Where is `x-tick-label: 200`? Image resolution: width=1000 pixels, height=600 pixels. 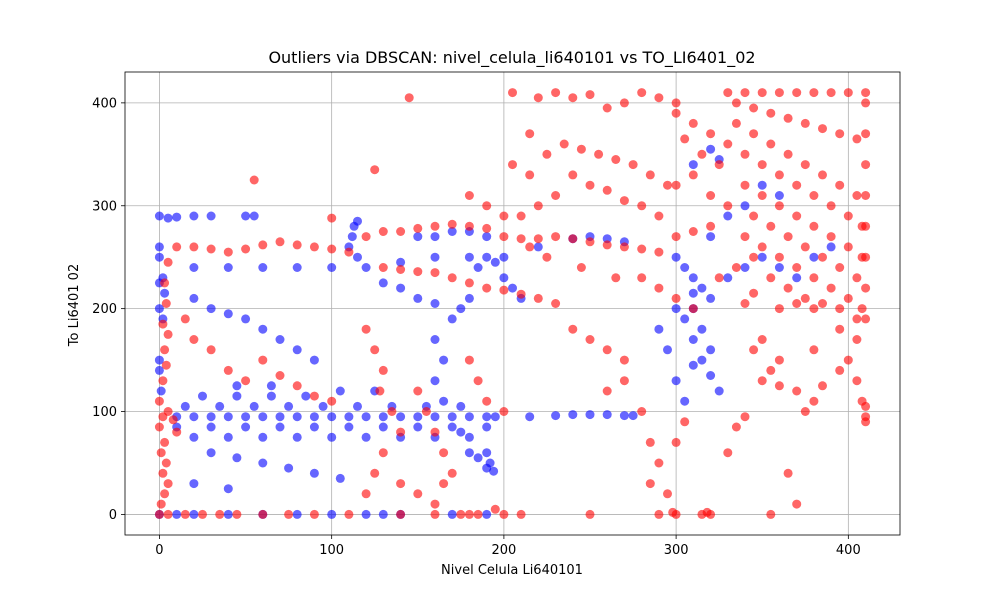
x-tick-label: 200 is located at coordinates (503, 550).